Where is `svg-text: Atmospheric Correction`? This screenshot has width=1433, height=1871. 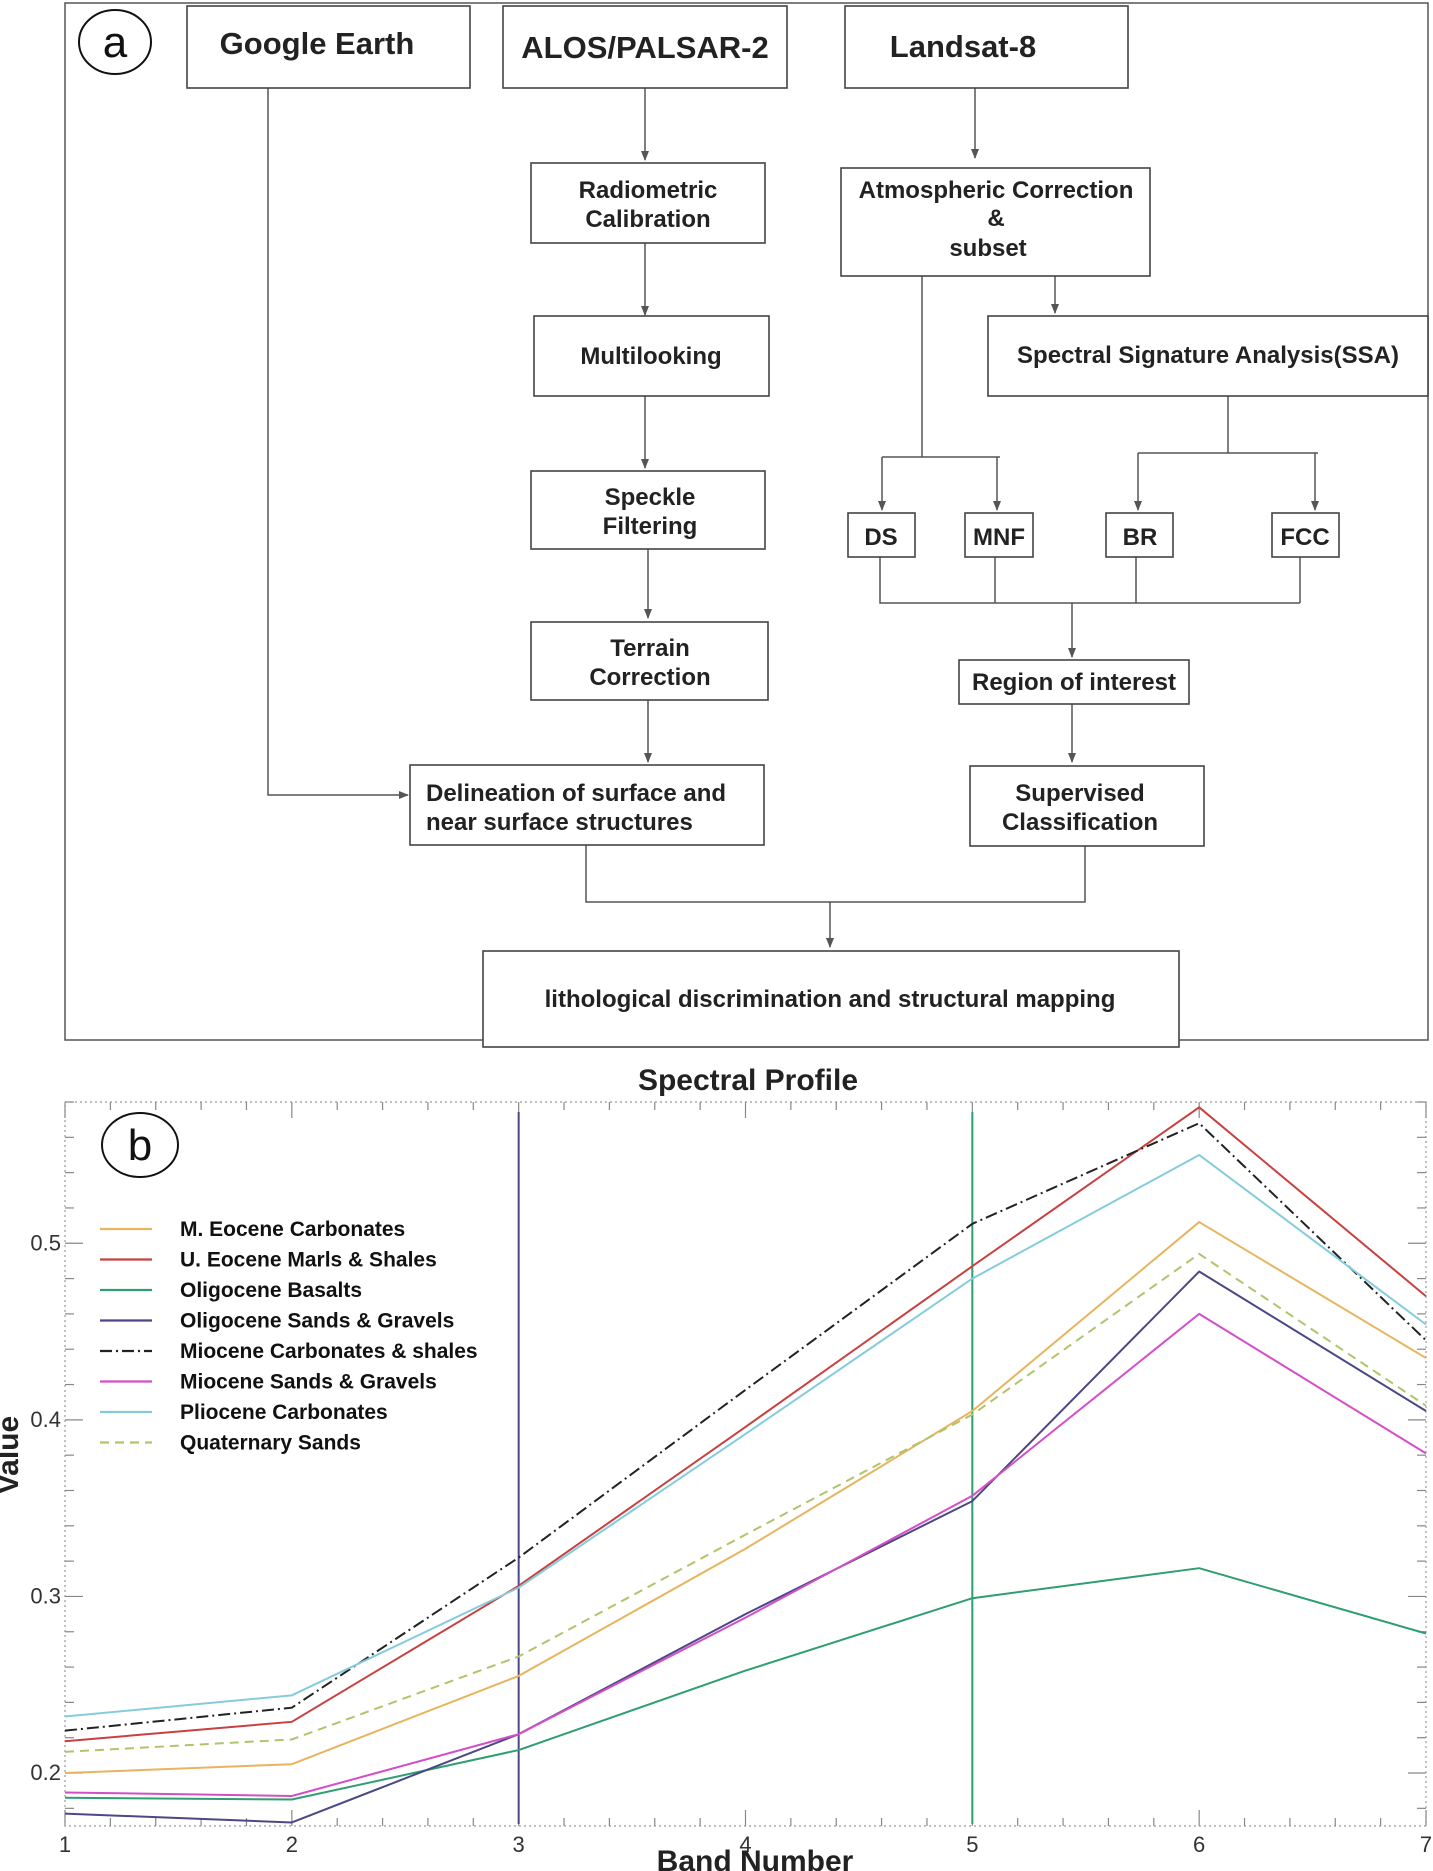
svg-text: Atmospheric Correction is located at coordinates (996, 190).